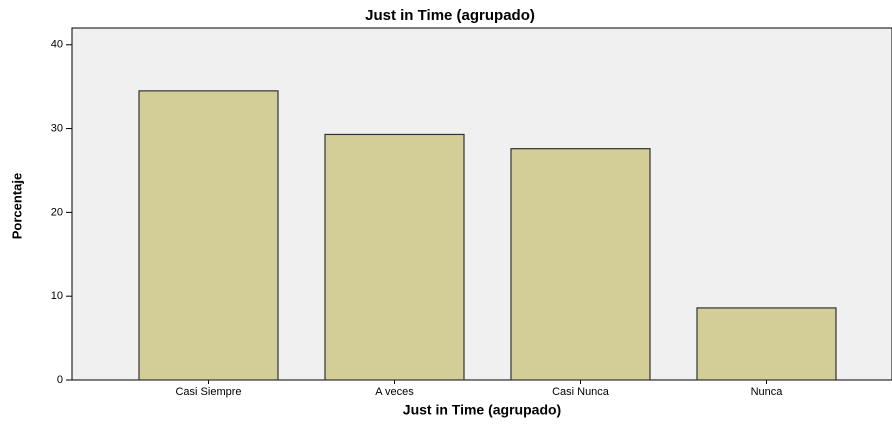 The height and width of the screenshot is (429, 892). I want to click on x-tick-label: Nunca, so click(767, 392).